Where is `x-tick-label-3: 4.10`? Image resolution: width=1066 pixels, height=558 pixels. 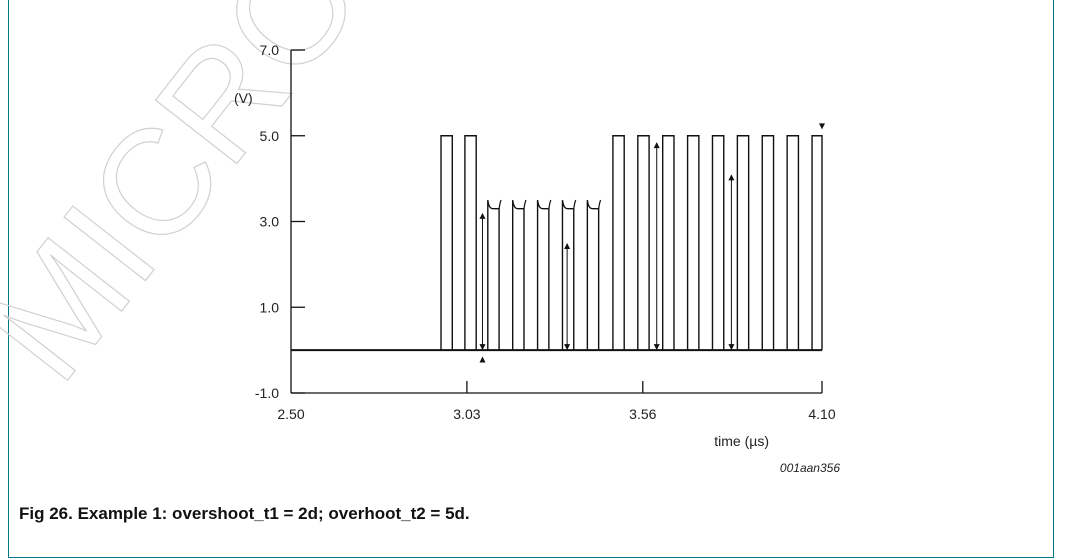 x-tick-label-3: 4.10 is located at coordinates (821, 414).